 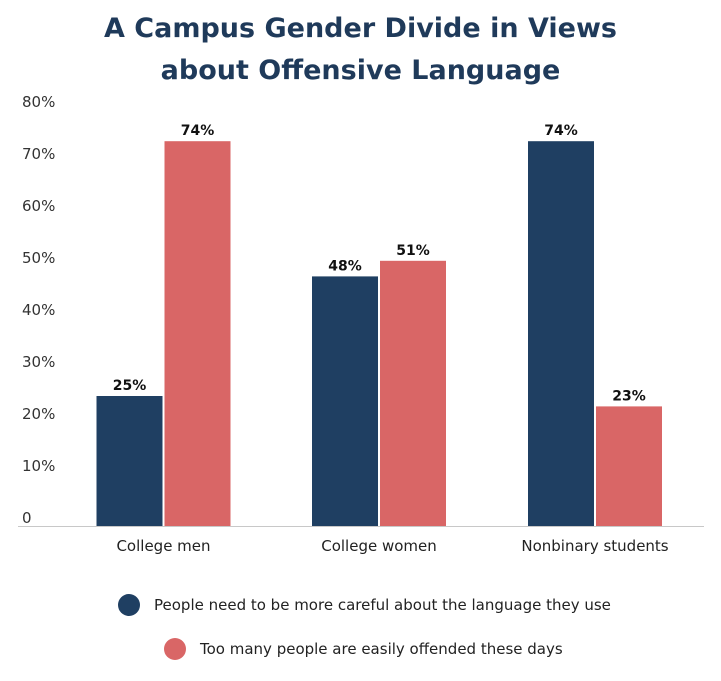 I want to click on legend-swatch-careful, so click(x=129, y=605).